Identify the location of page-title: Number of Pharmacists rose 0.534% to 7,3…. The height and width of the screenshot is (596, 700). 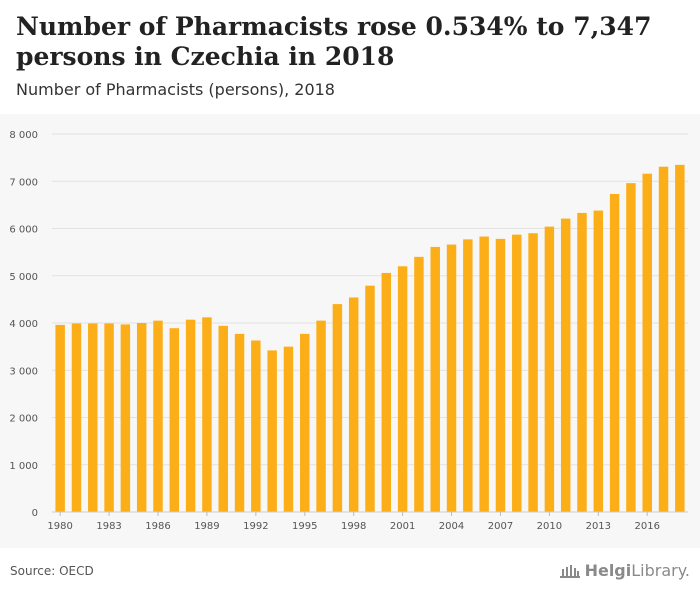
(334, 41).